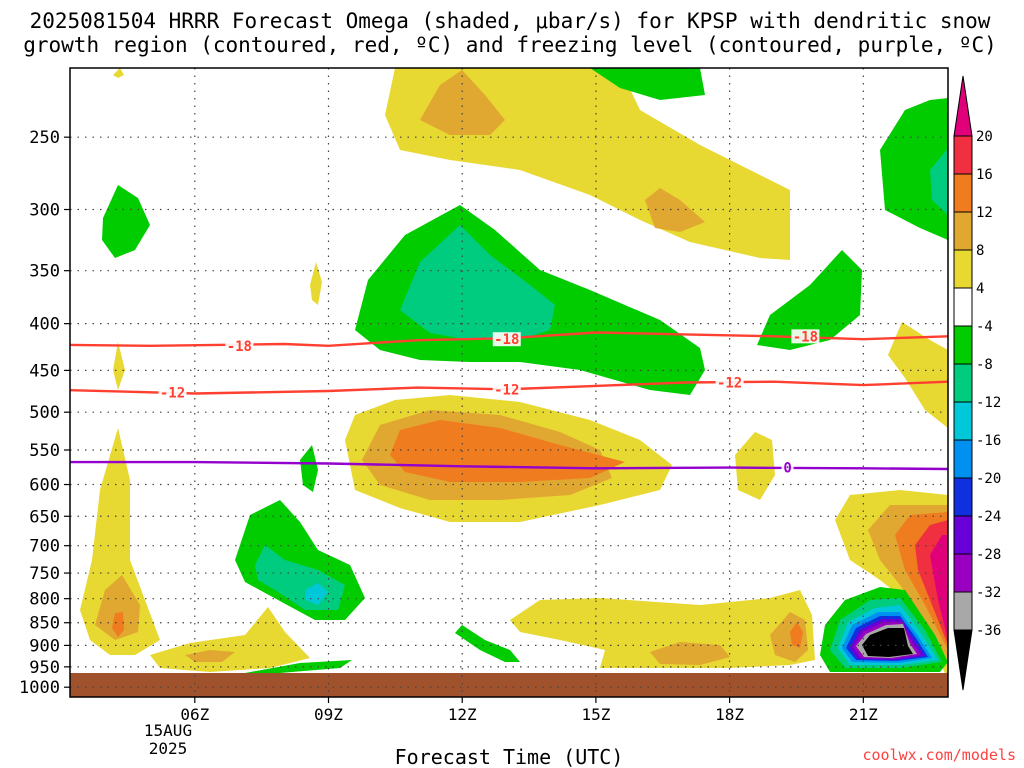 The width and height of the screenshot is (1024, 768). I want to click on omega-region-small-yellow, so click(316, 283).